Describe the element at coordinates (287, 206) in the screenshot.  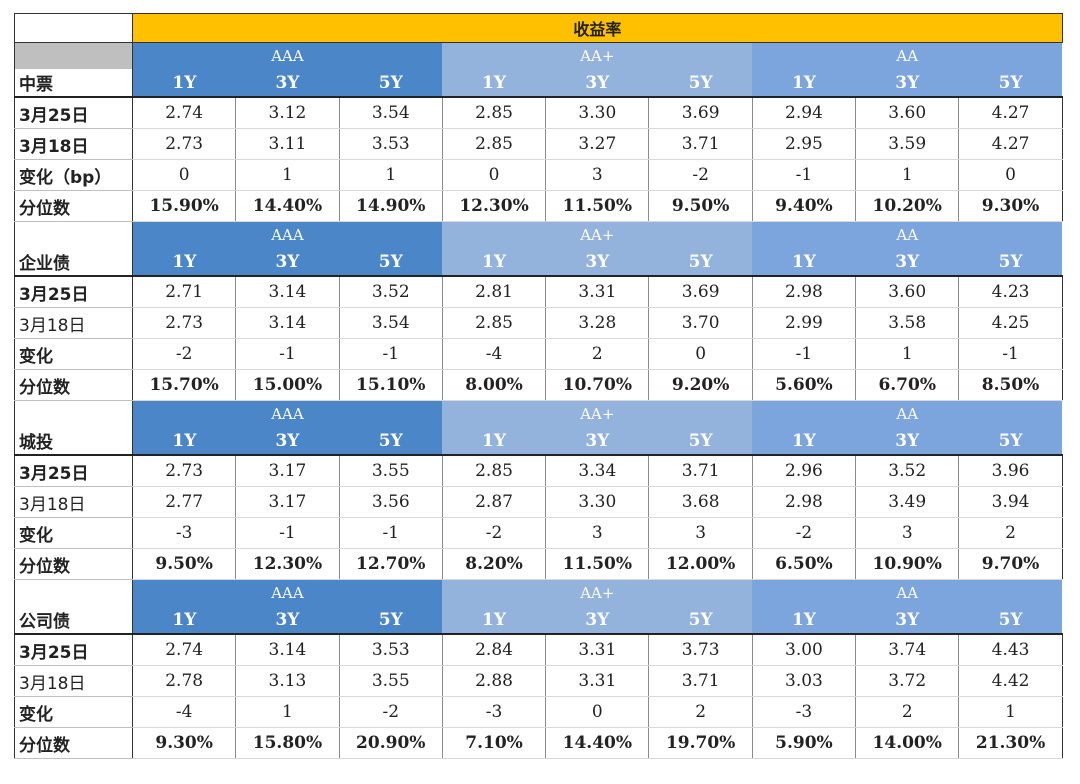
I see `table-cell: 14.40%` at that location.